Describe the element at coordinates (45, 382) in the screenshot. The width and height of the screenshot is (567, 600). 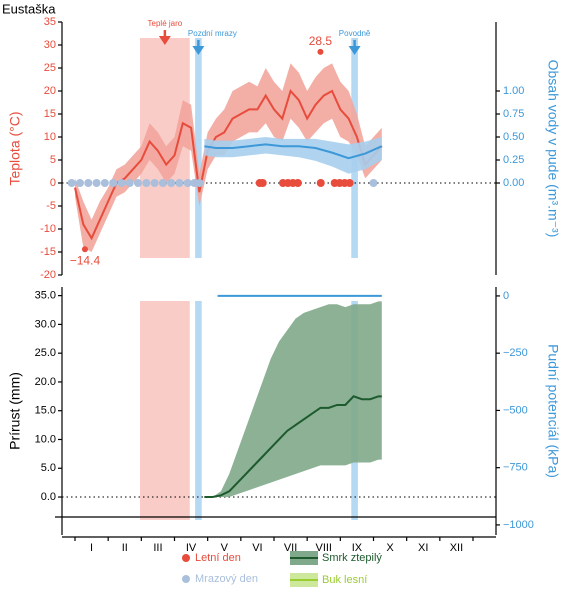
I see `y-tick-label: 20.0` at that location.